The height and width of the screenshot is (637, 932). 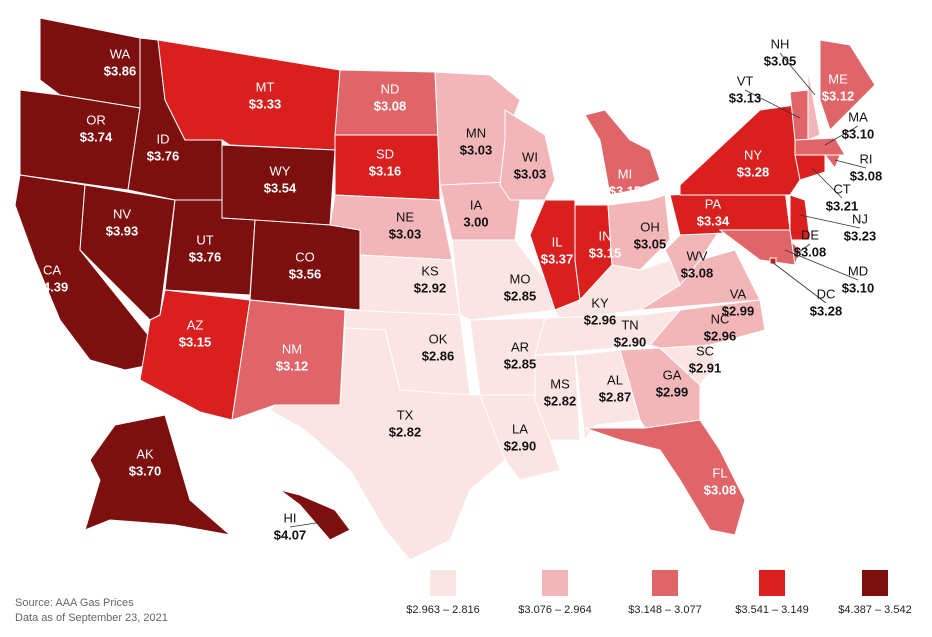 I want to click on state-abbr: ND, so click(x=390, y=88).